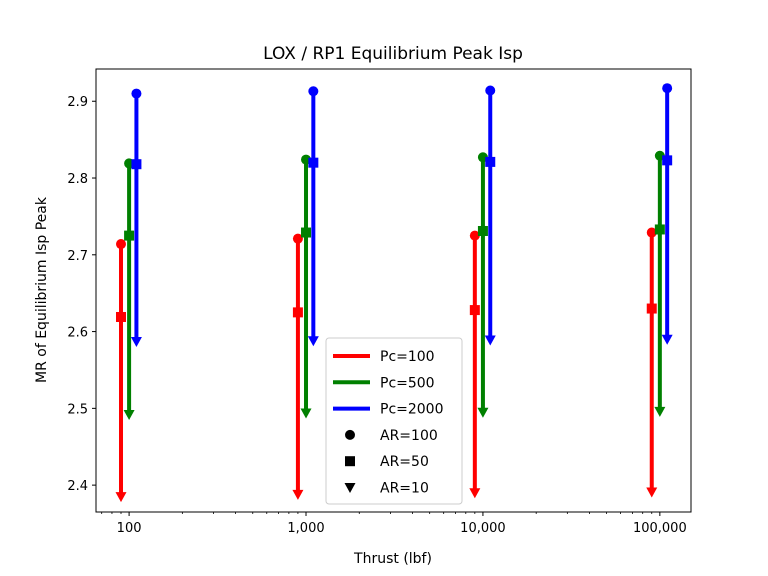 Image resolution: width=768 pixels, height=576 pixels. Describe the element at coordinates (77, 179) in the screenshot. I see `y-tick-label: 2.8` at that location.